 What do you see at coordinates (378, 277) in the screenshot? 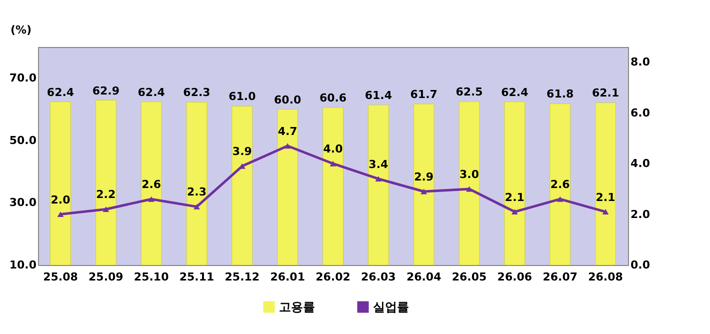
I see `x-tick-label: 26.03` at bounding box center [378, 277].